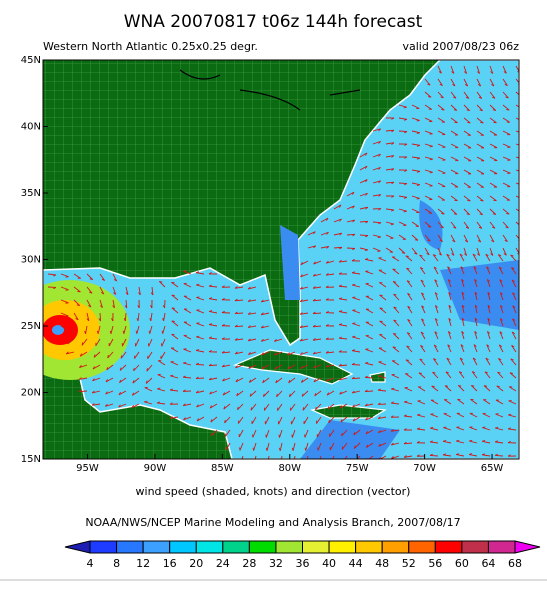  What do you see at coordinates (435, 563) in the screenshot?
I see `colorbar-label: 56` at bounding box center [435, 563].